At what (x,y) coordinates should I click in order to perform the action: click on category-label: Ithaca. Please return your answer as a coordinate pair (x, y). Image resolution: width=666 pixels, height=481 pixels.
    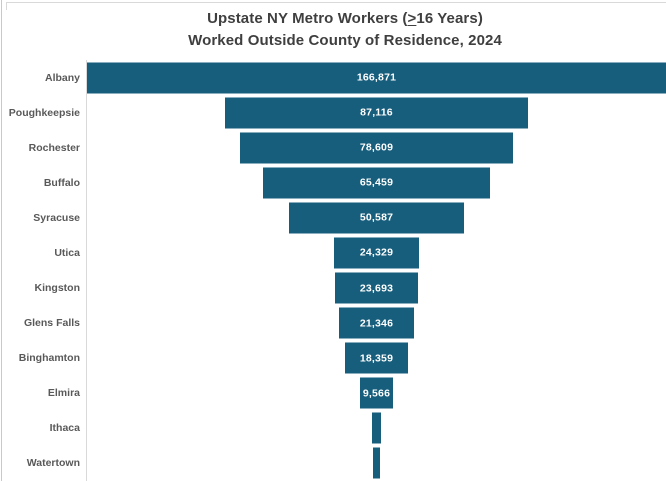
    Looking at the image, I should click on (64, 428).